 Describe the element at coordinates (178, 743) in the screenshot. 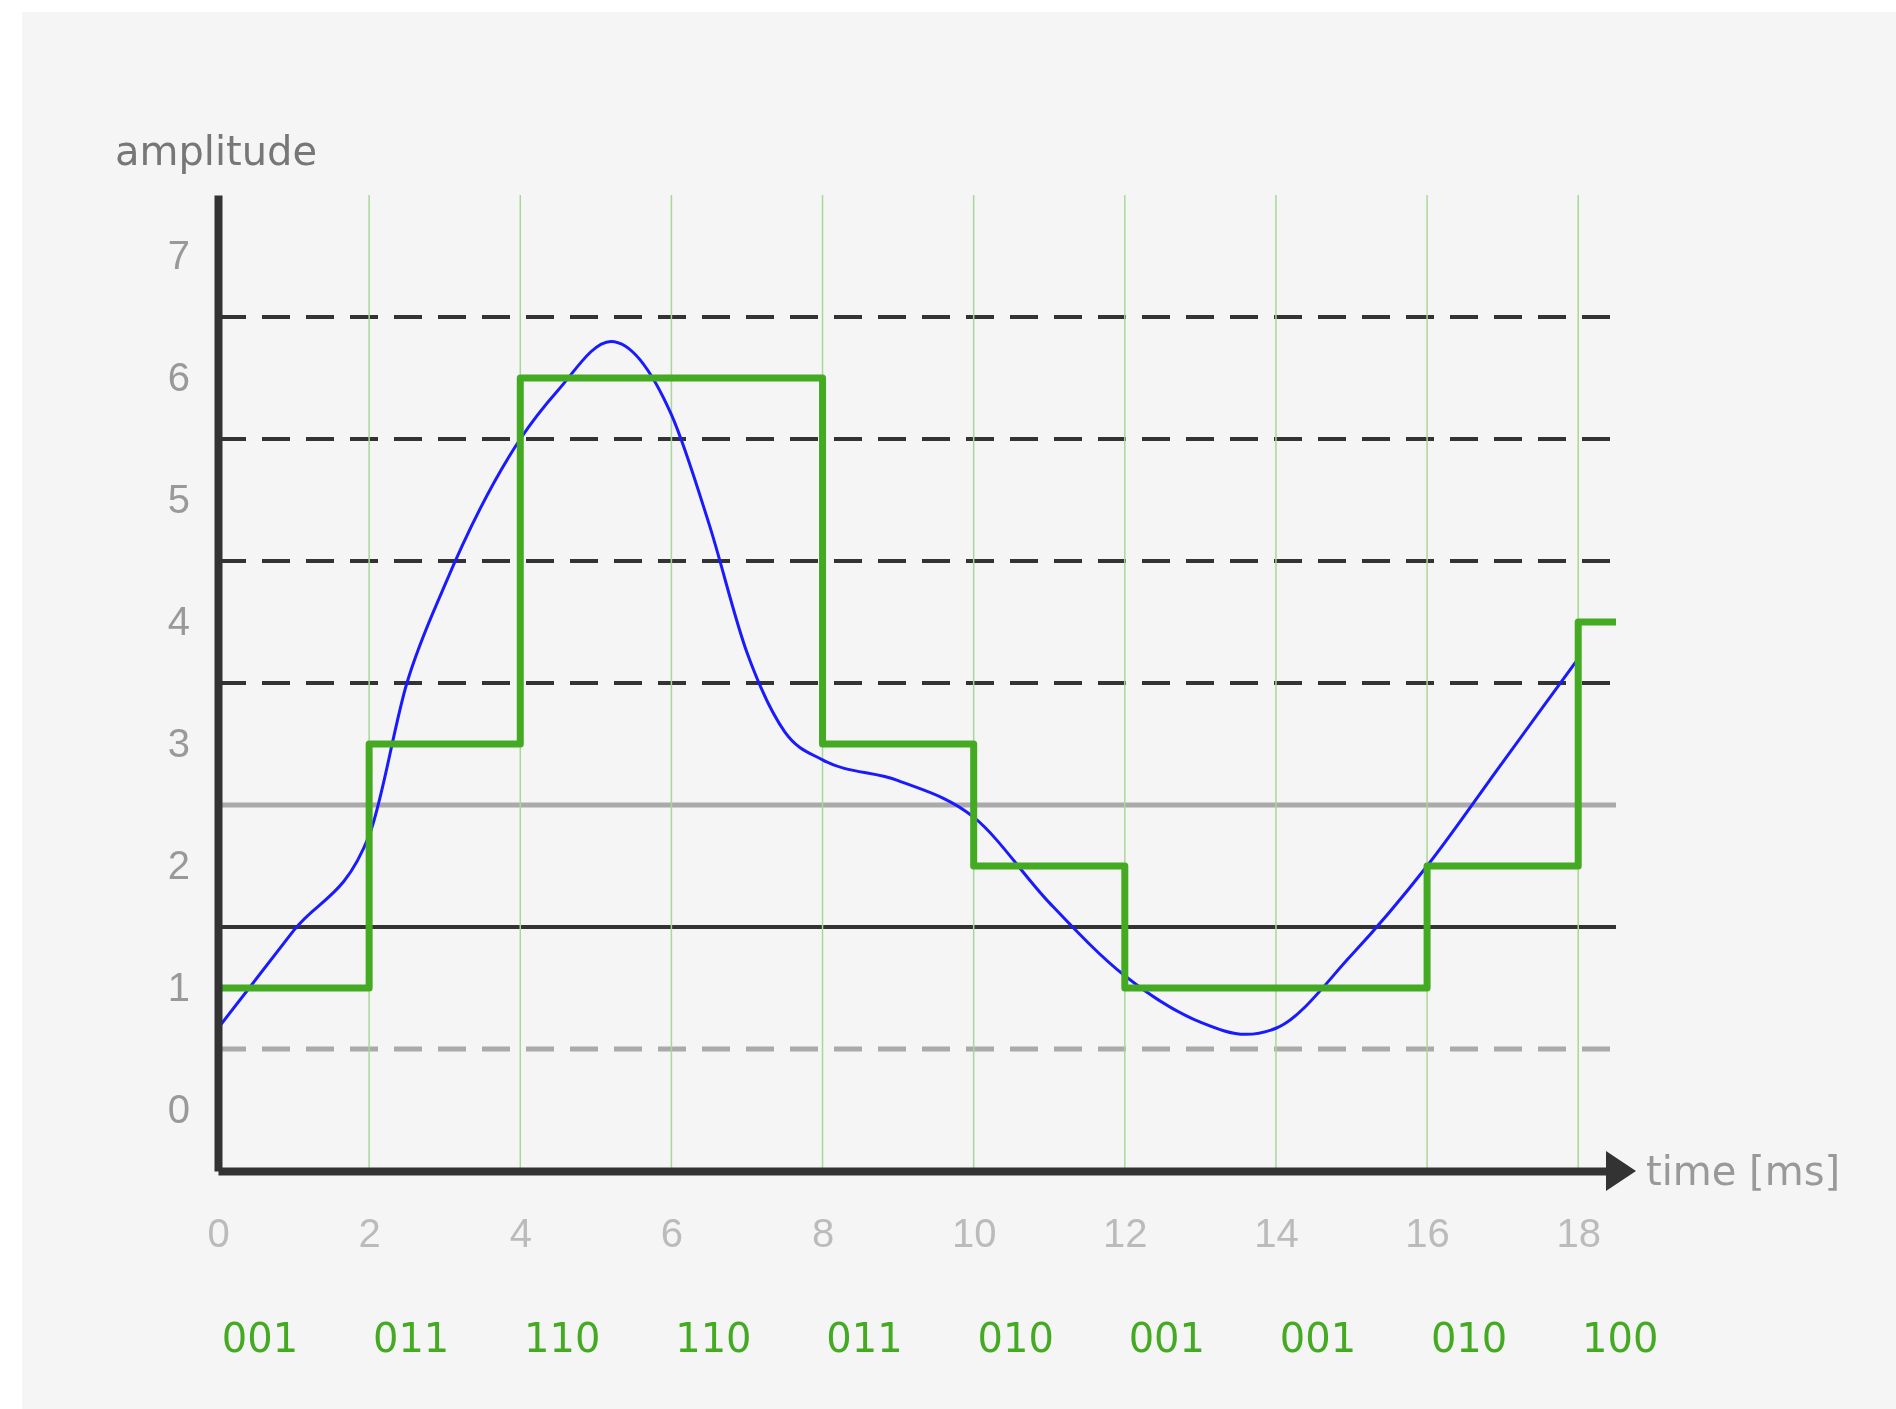

I see `y-tick-label: 3` at that location.